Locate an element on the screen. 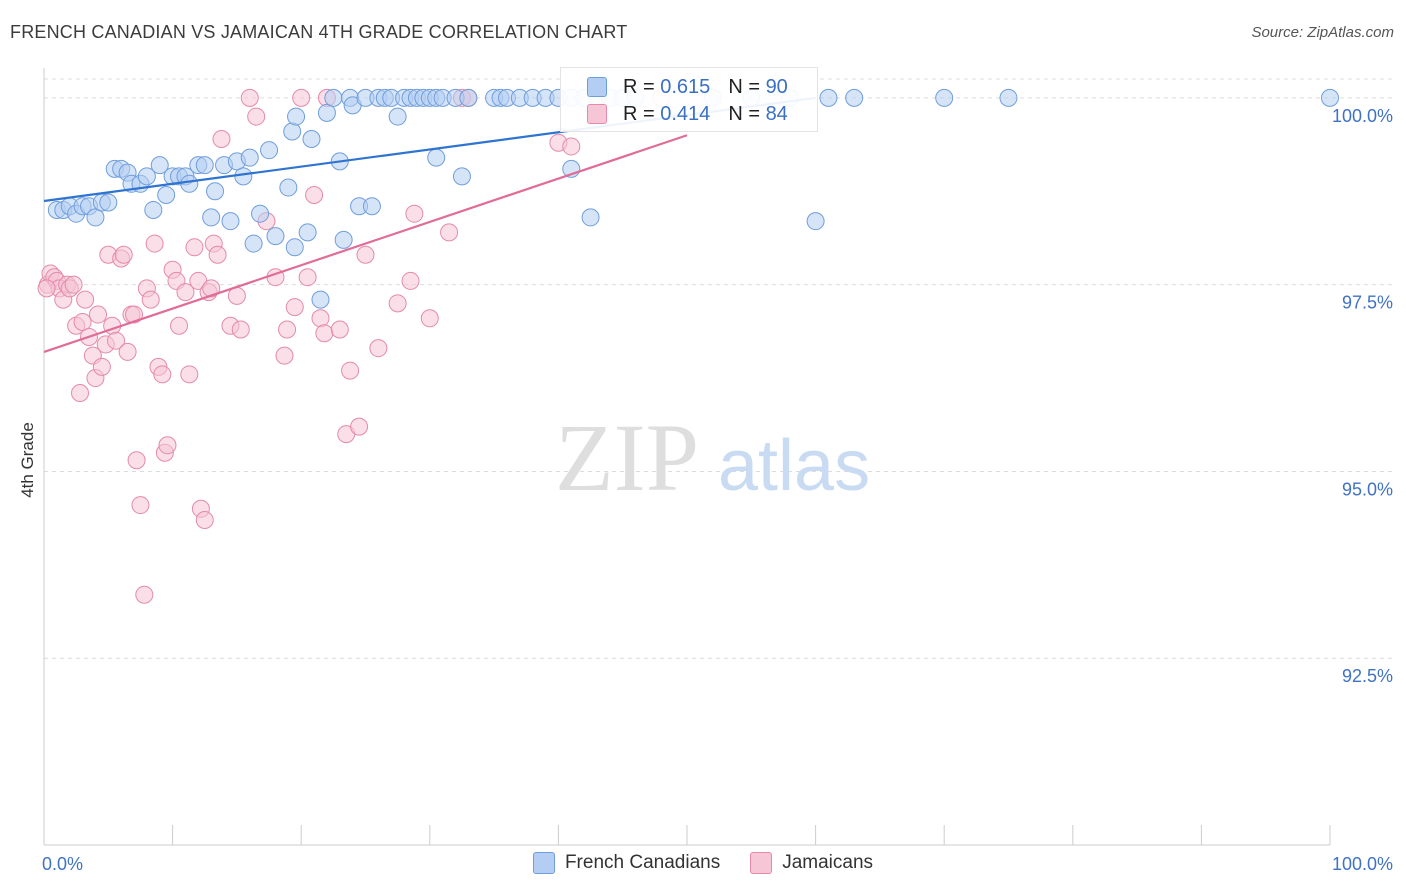 Image resolution: width=1406 pixels, height=892 pixels. legend-item-jamaican: Jamaicans is located at coordinates (811, 863).